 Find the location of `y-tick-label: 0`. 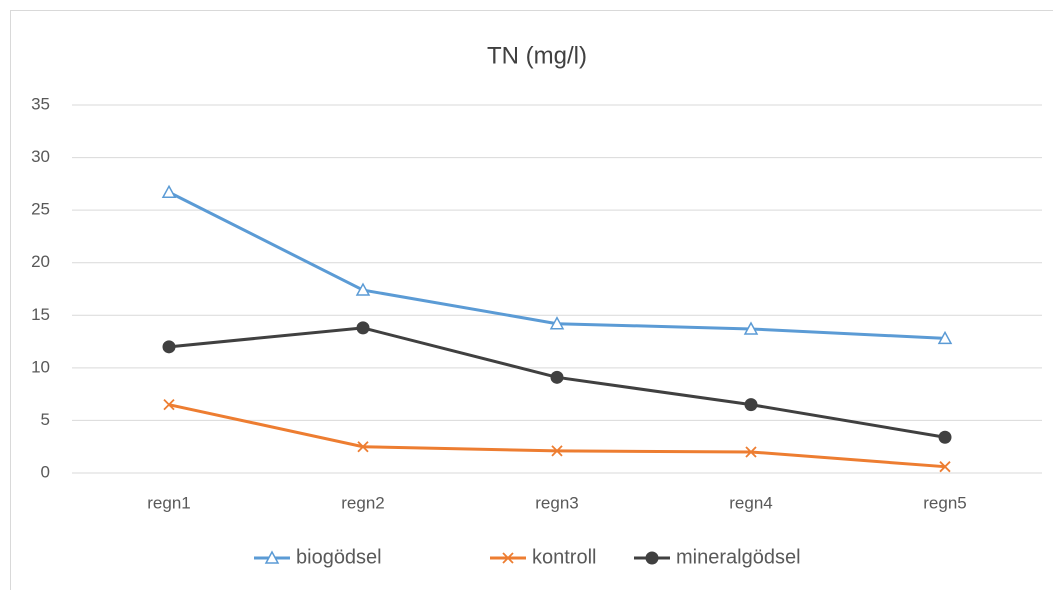

y-tick-label: 0 is located at coordinates (45, 471).